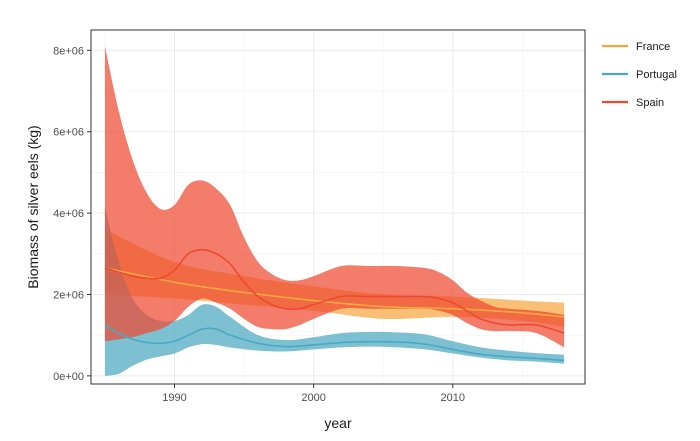  Describe the element at coordinates (68, 214) in the screenshot. I see `y-tick-label: 4e+06` at that location.